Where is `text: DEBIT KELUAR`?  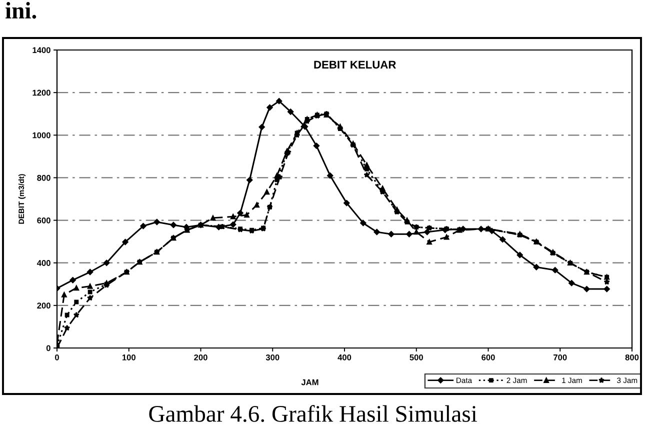 text: DEBIT KELUAR is located at coordinates (355, 64).